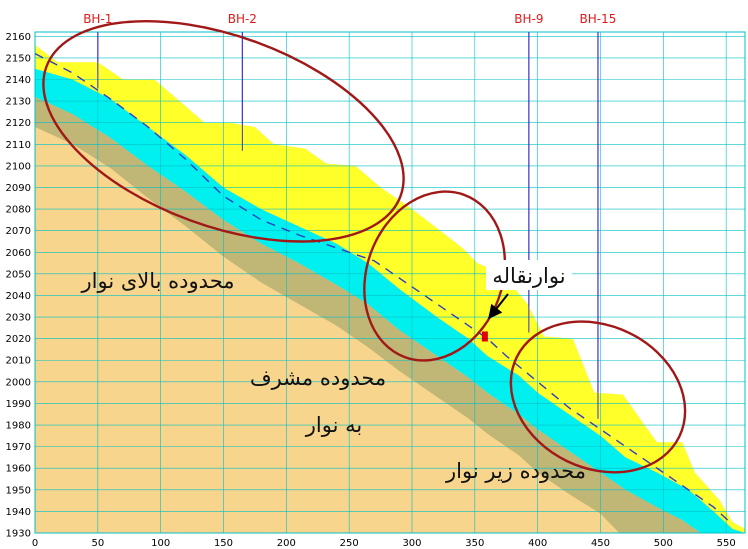 This screenshot has width=748, height=549. Describe the element at coordinates (18, 210) in the screenshot. I see `y-tick-label: 2080` at that location.